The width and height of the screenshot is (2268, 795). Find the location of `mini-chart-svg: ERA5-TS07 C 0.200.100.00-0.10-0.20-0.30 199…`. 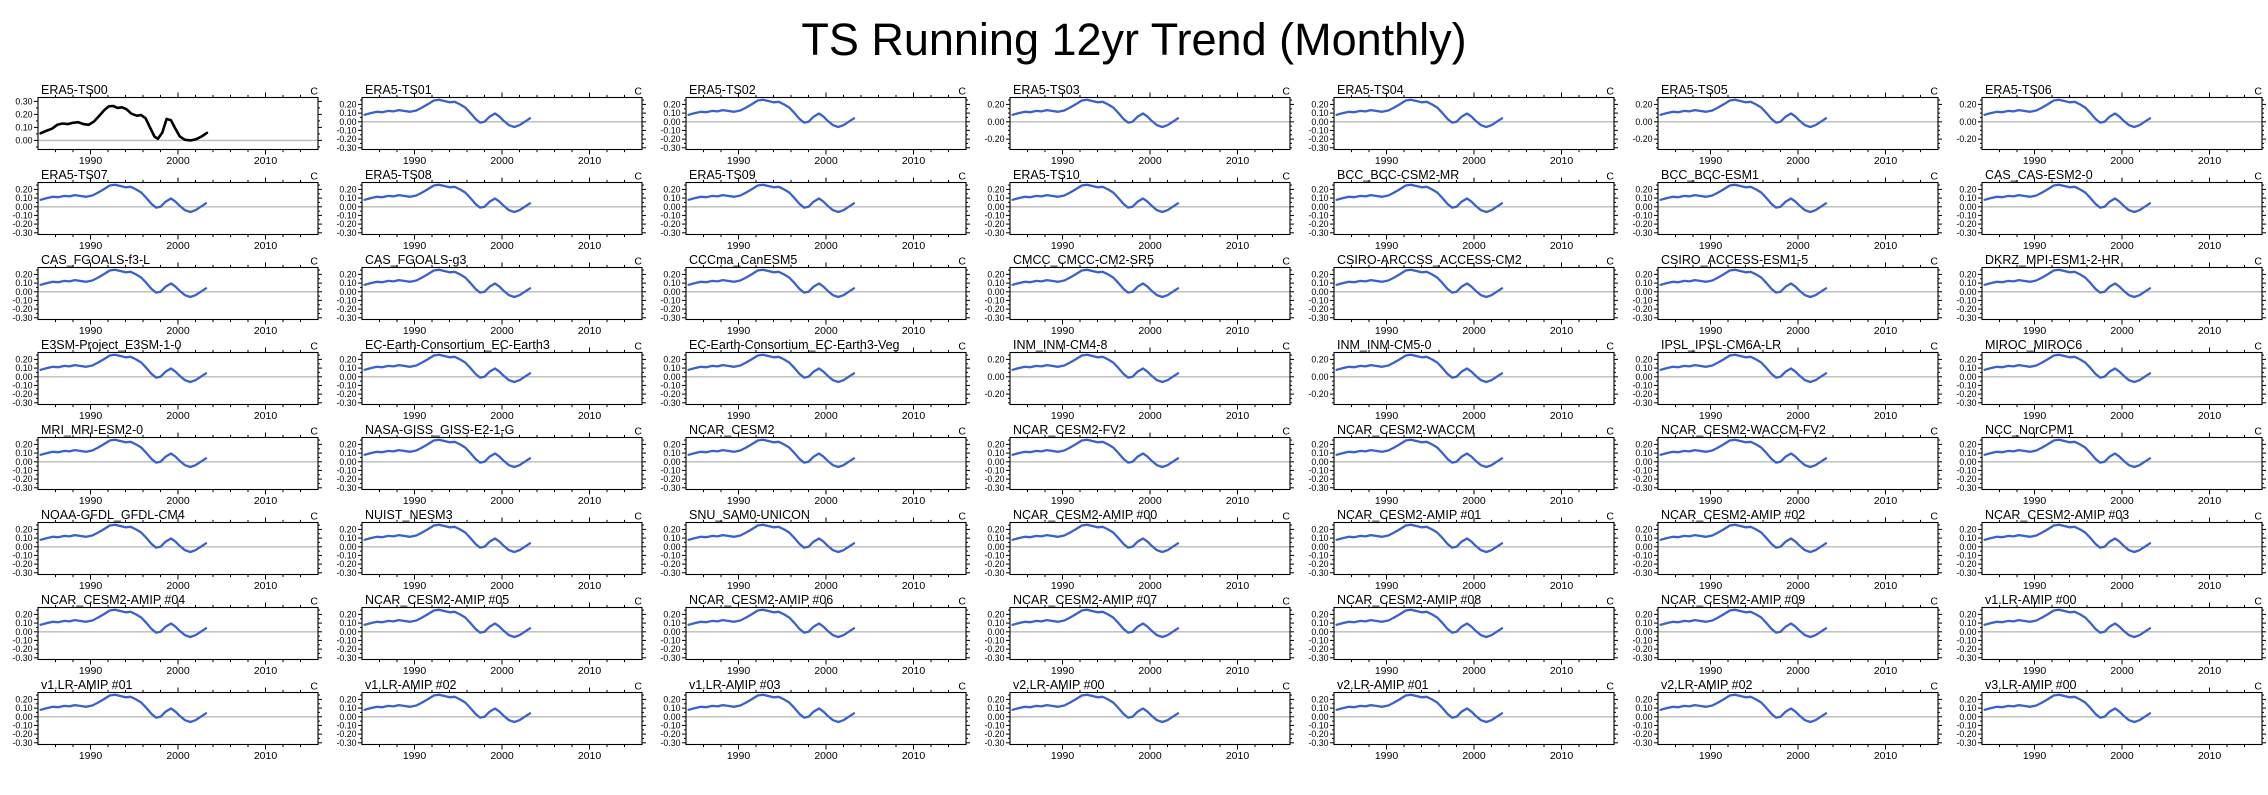

mini-chart-svg: ERA5-TS07 C 0.200.100.00-0.10-0.20-0.30 199… is located at coordinates (167, 210).